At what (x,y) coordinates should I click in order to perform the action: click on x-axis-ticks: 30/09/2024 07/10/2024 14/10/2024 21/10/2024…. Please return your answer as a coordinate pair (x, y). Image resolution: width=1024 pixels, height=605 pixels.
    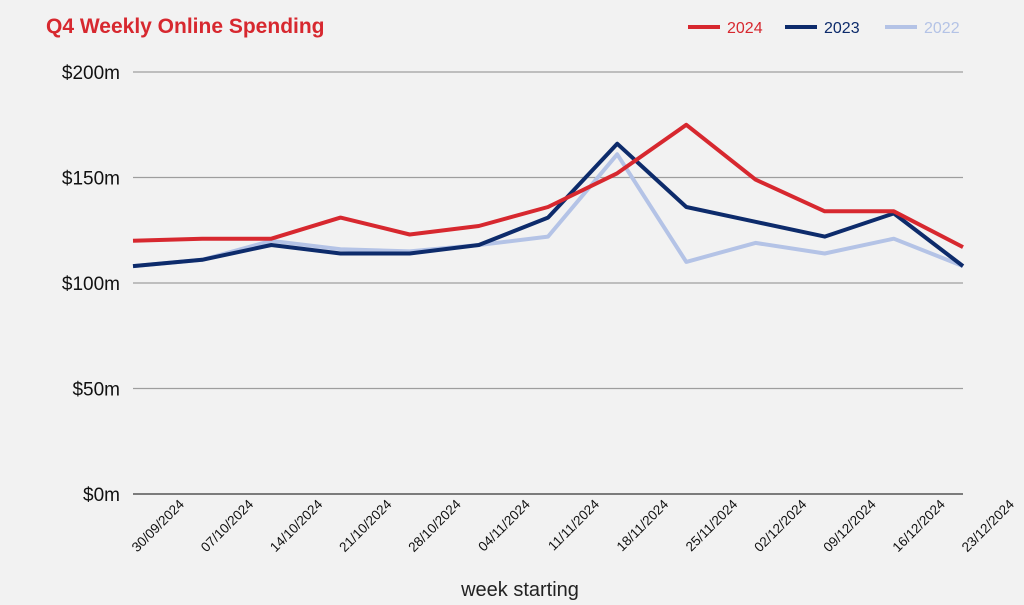
    Looking at the image, I should click on (573, 525).